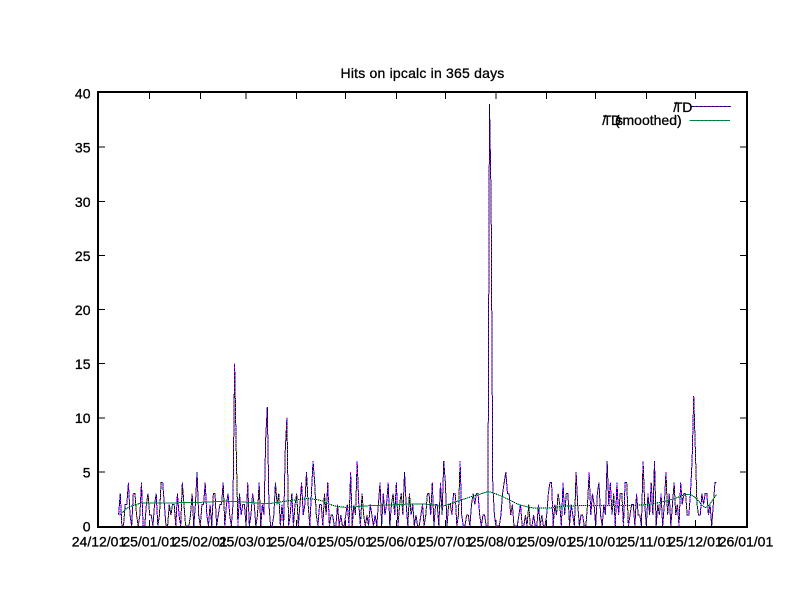  Describe the element at coordinates (83, 256) in the screenshot. I see `svg-text: 25` at that location.